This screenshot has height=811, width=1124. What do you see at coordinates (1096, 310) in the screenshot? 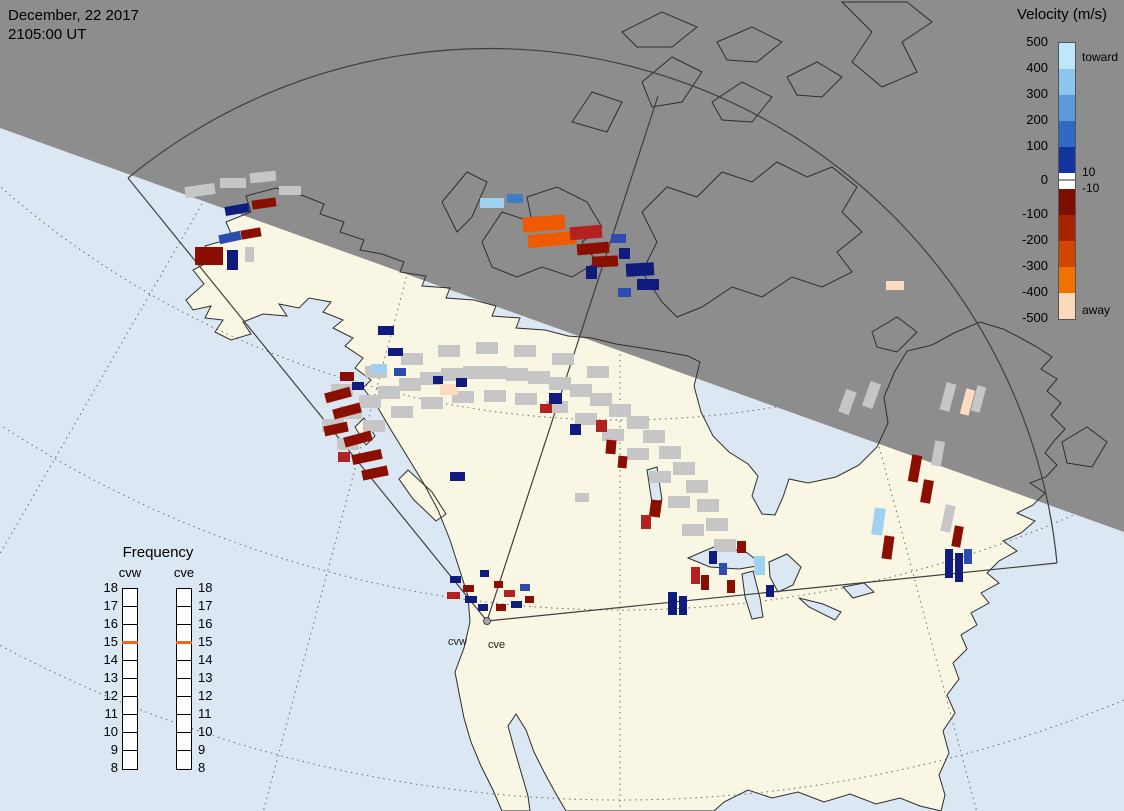
I see `velocity-side-label: away` at bounding box center [1096, 310].